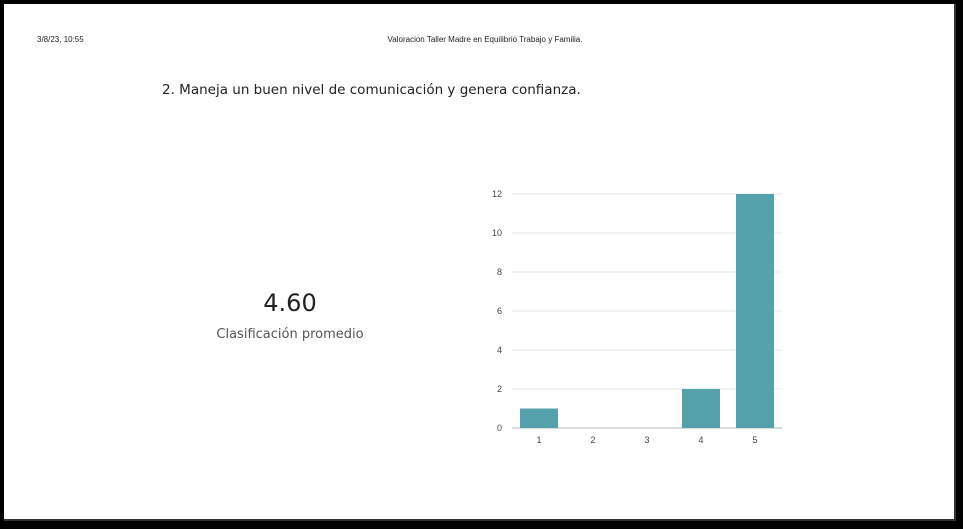  Describe the element at coordinates (497, 194) in the screenshot. I see `y-tick-label: 12` at that location.